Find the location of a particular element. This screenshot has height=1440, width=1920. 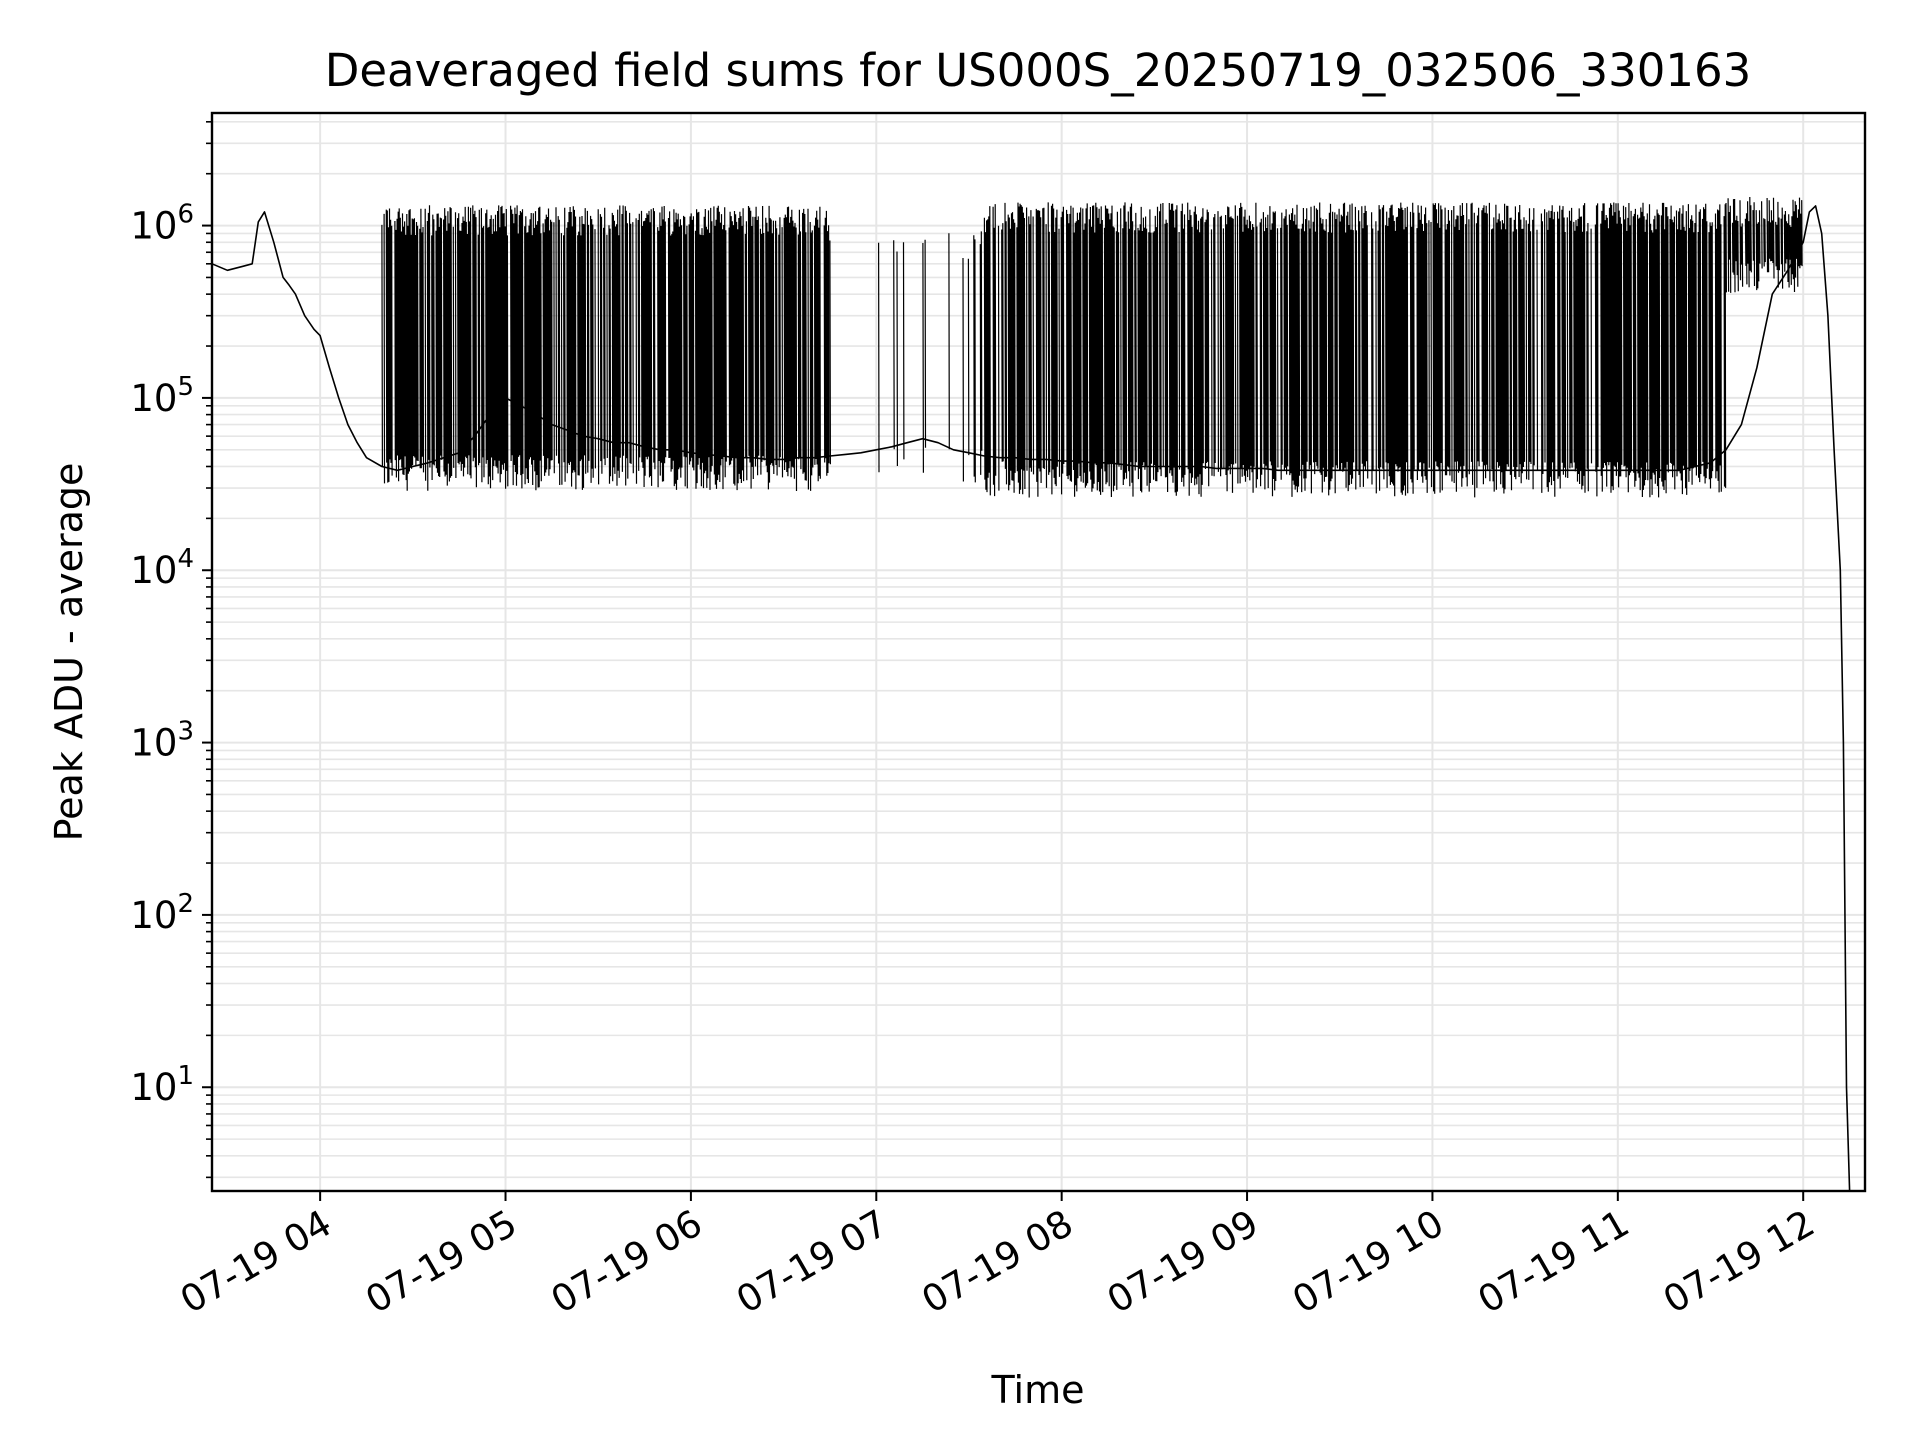

x-tick-label: 07-19 06 is located at coordinates (627, 1262).